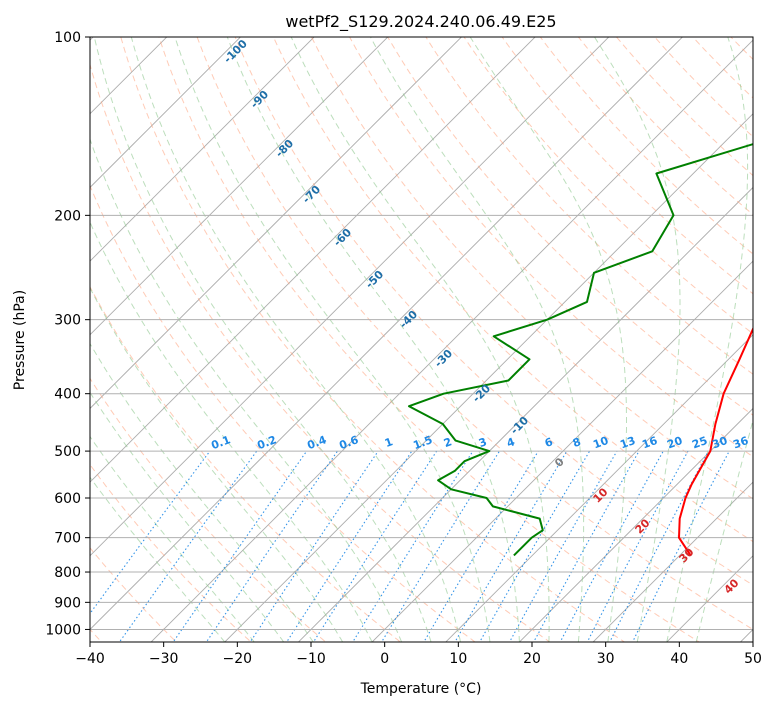 Image resolution: width=775 pixels, height=708 pixels. I want to click on y-tick-label: 800, so click(67, 573).